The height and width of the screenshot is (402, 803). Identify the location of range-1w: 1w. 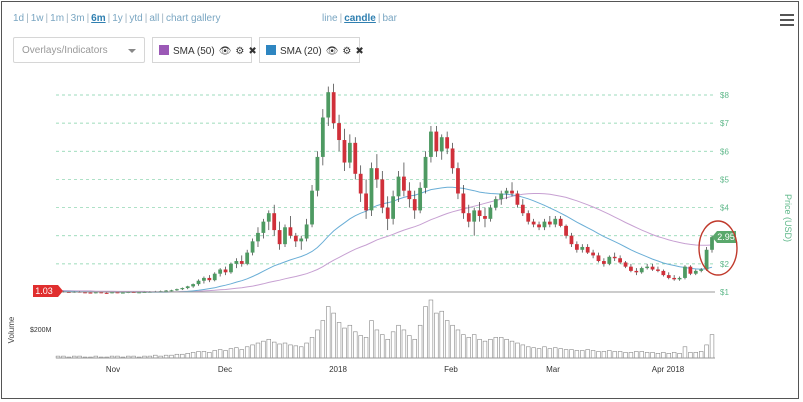
(37, 18).